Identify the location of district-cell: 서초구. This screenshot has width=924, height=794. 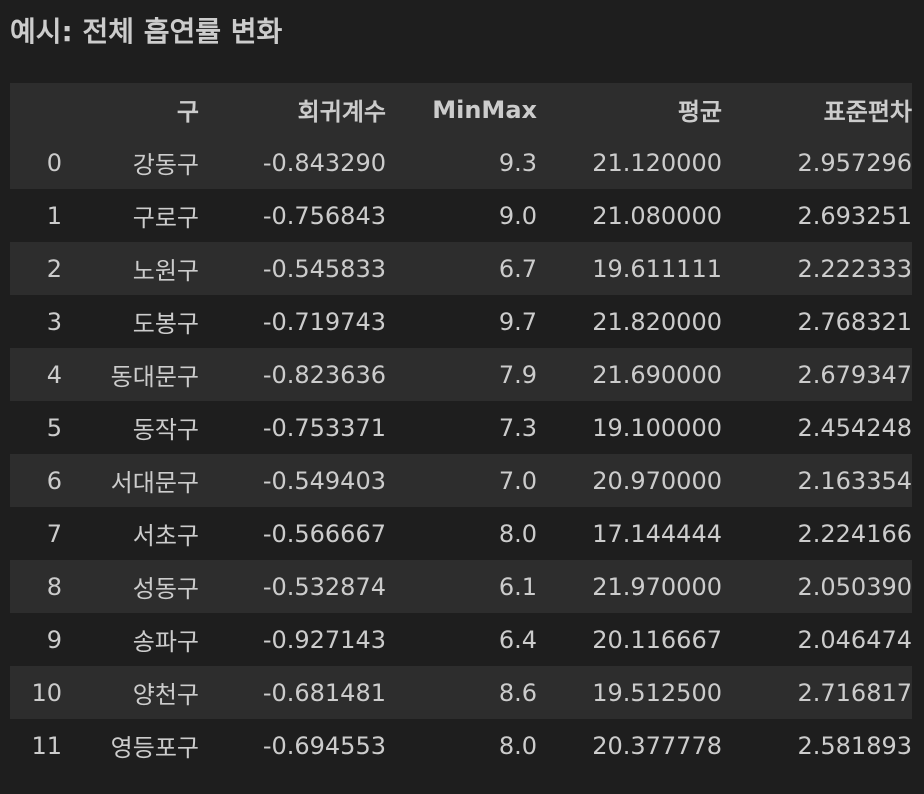
(130, 533).